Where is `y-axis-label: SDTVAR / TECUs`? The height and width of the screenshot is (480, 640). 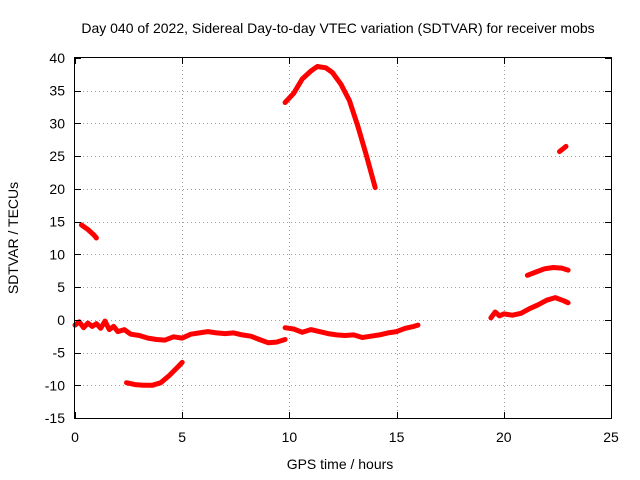 y-axis-label: SDTVAR / TECUs is located at coordinates (13, 238).